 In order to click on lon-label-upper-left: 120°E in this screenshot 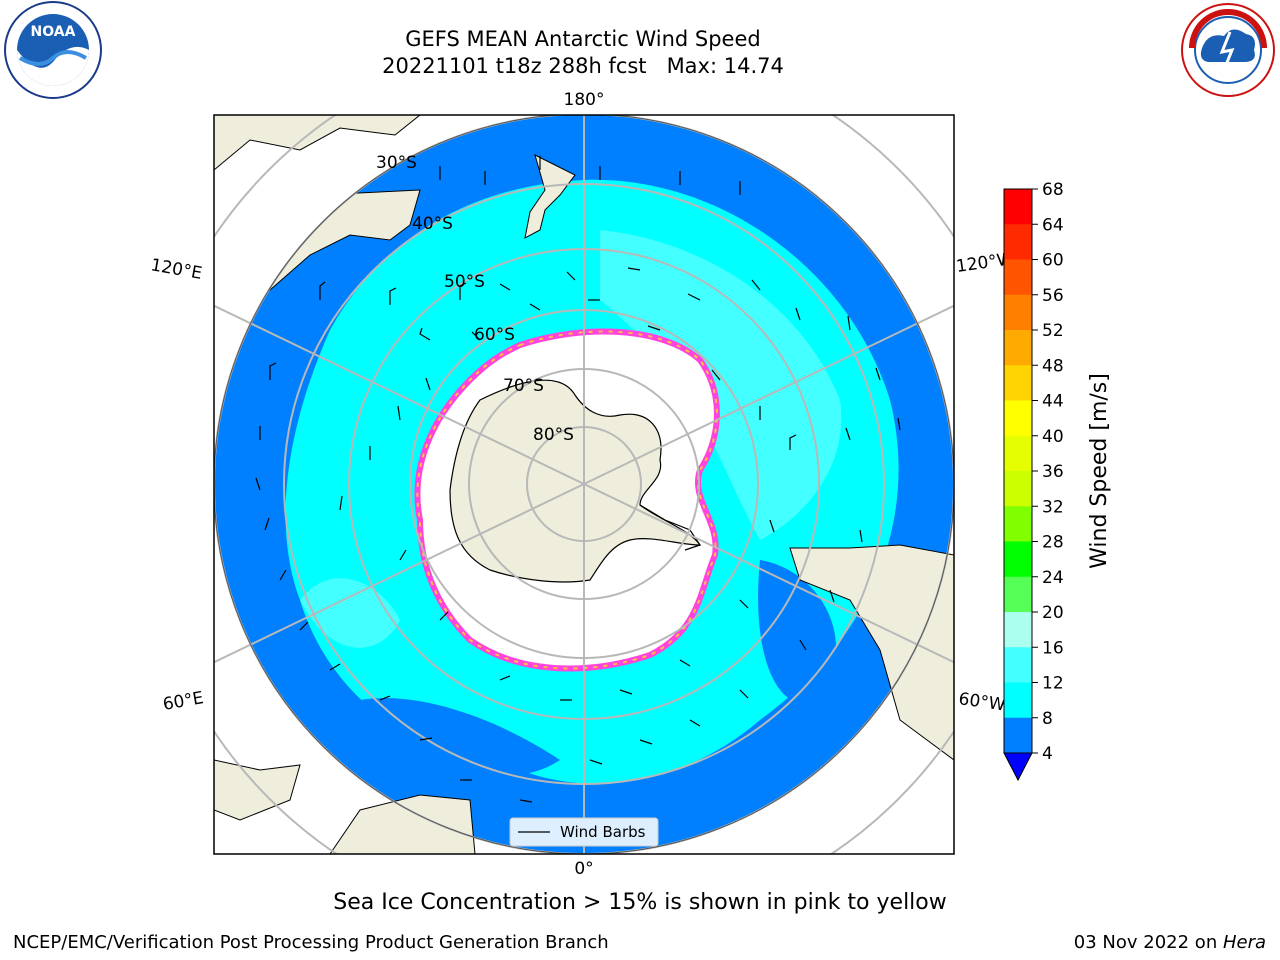, I will do `click(176, 269)`.